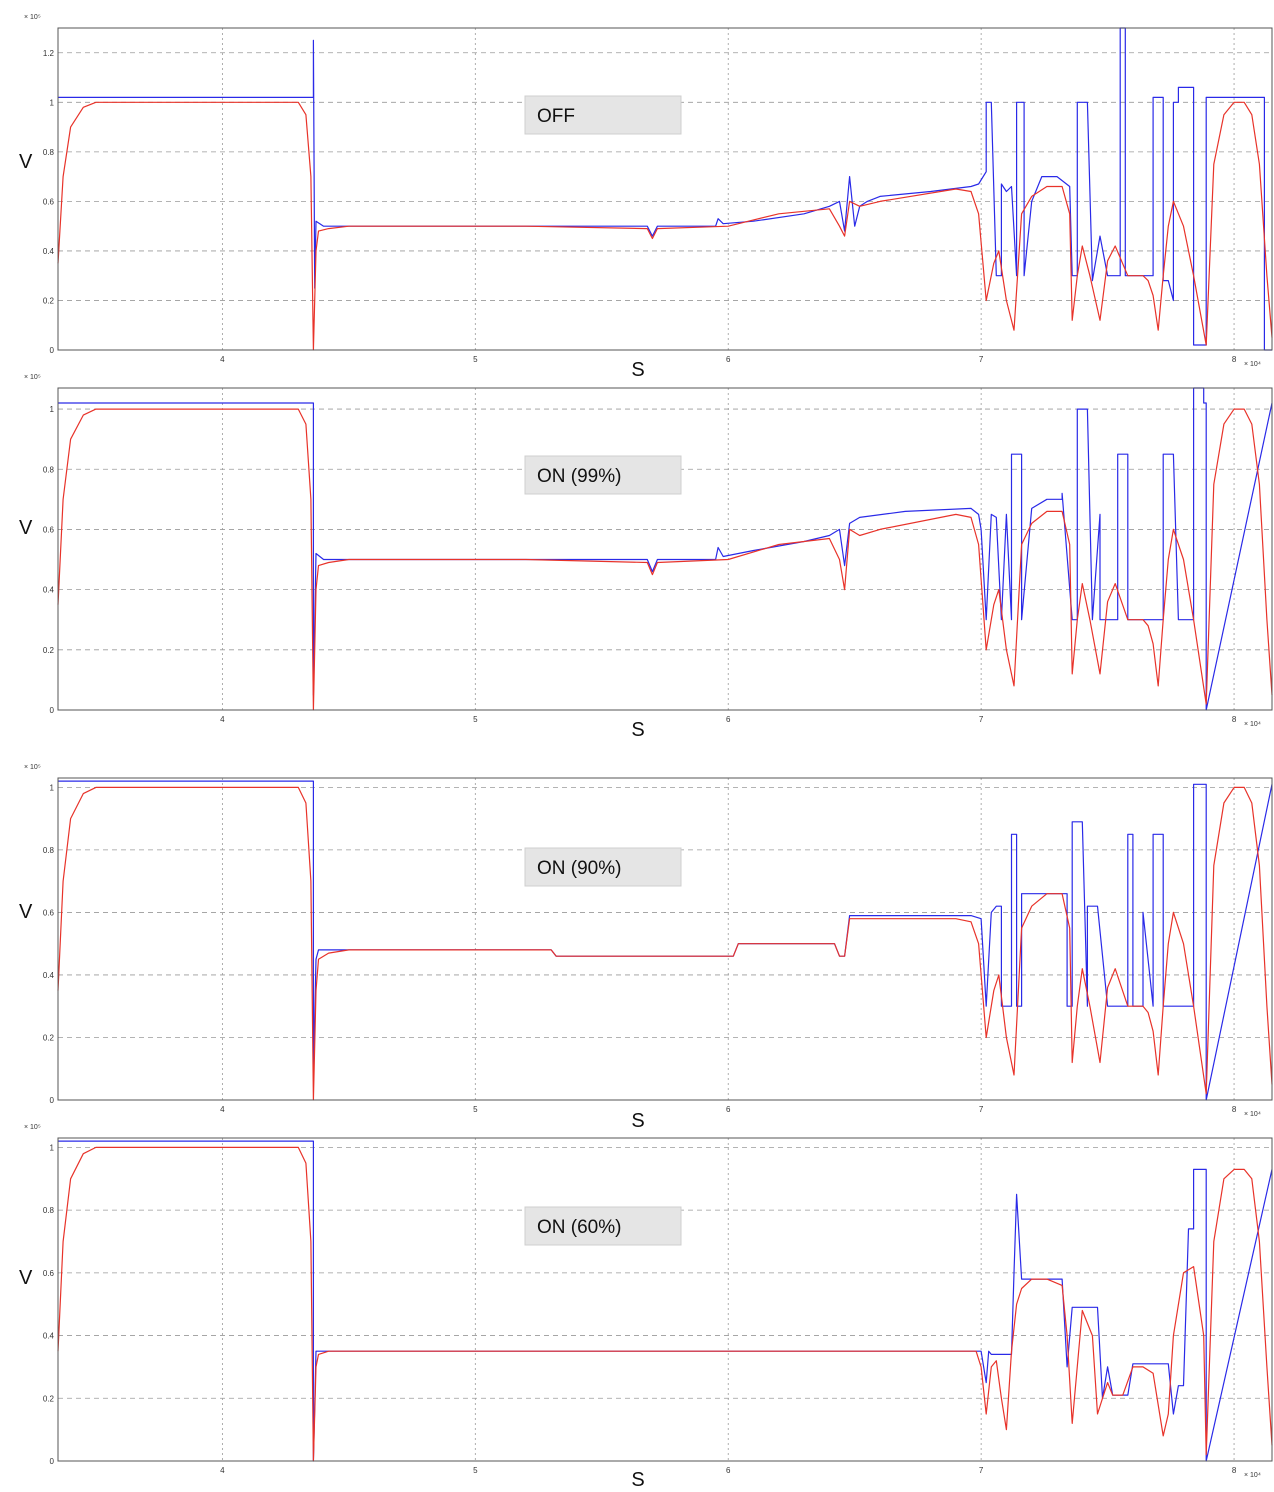 The image size is (1274, 1492). I want to click on mode-label: ON (60%), so click(579, 1227).